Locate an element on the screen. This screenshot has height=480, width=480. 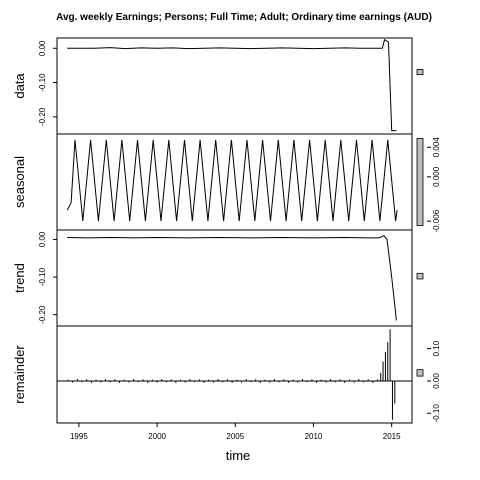
x-tick-label: 2010 is located at coordinates (314, 436).